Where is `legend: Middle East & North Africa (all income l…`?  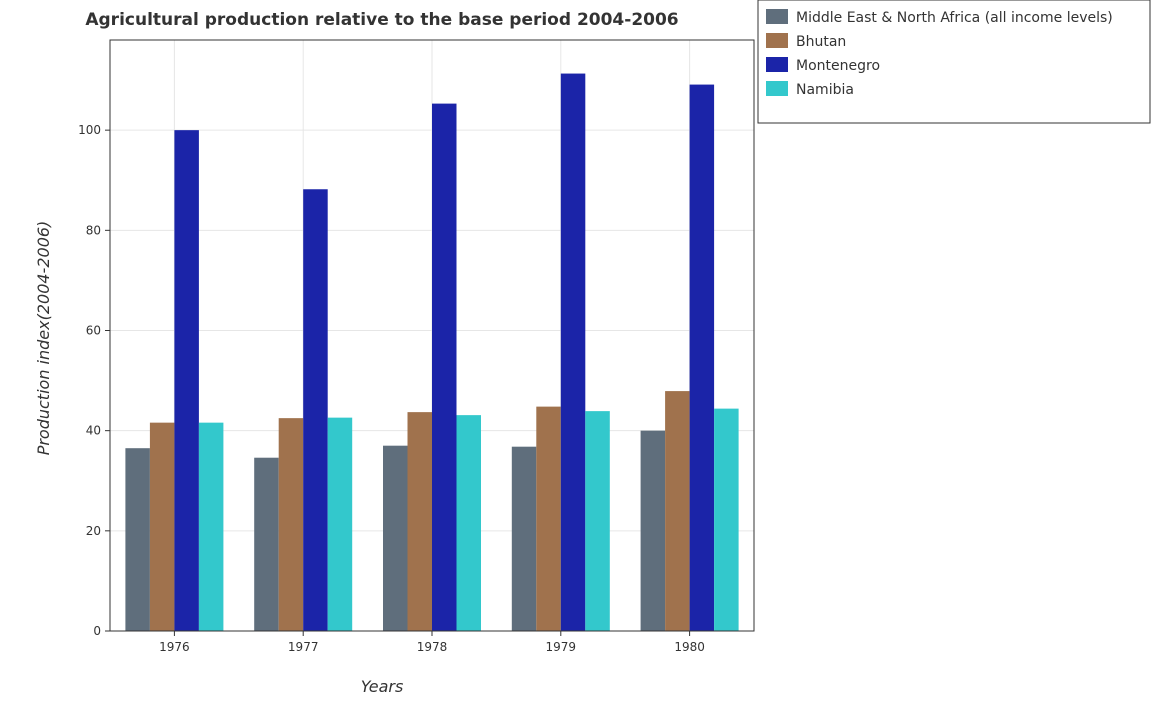 legend: Middle East & North Africa (all income l… is located at coordinates (954, 62).